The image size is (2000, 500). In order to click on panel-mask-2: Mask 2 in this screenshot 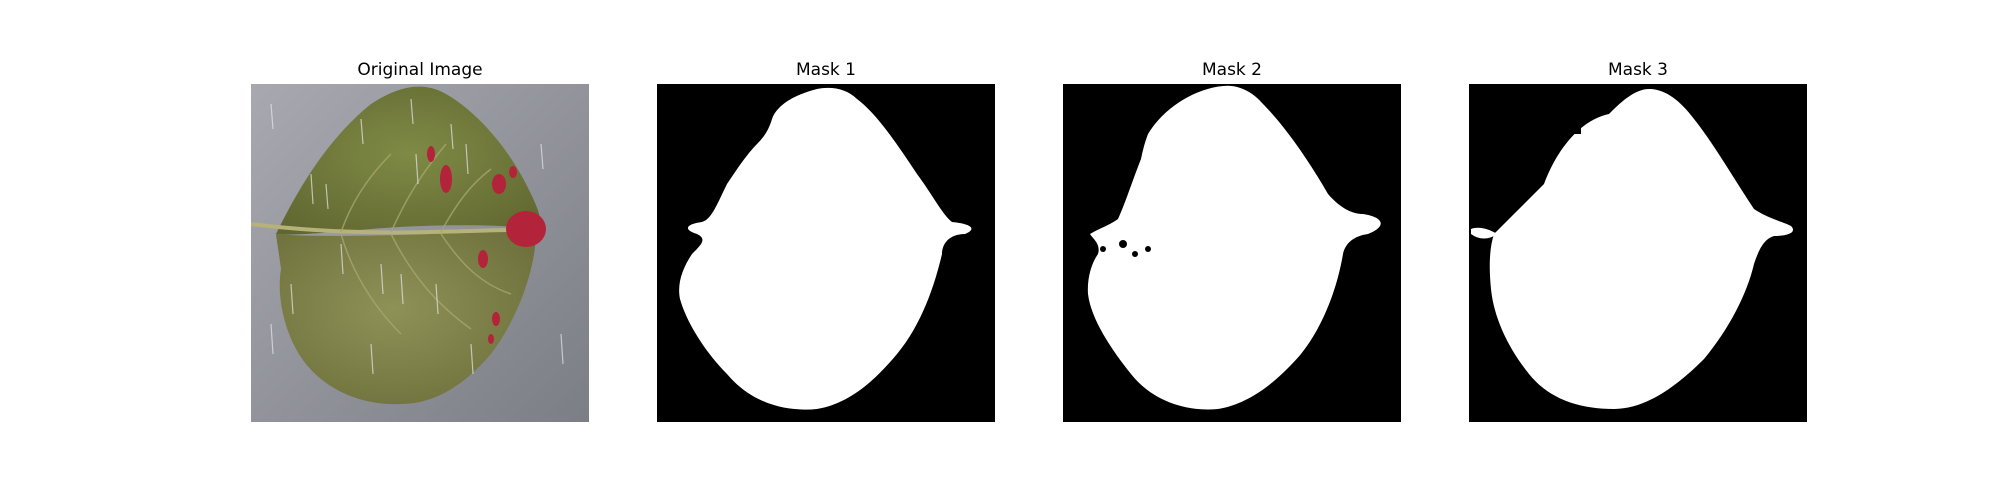, I will do `click(1232, 240)`.